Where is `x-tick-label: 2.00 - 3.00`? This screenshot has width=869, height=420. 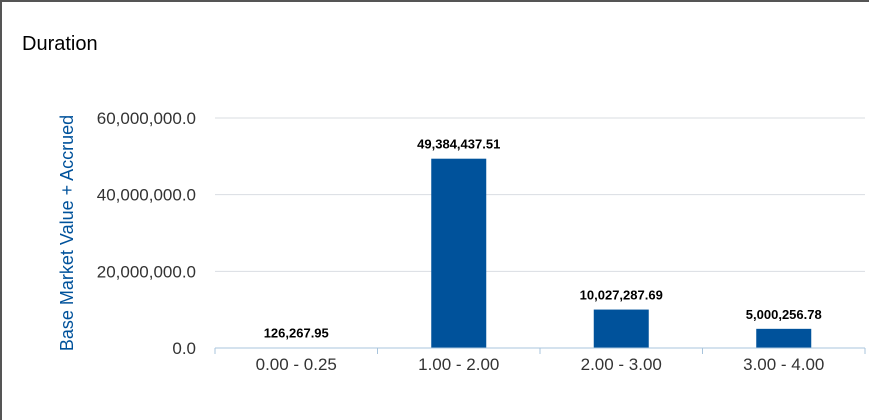
x-tick-label: 2.00 - 3.00 is located at coordinates (621, 364).